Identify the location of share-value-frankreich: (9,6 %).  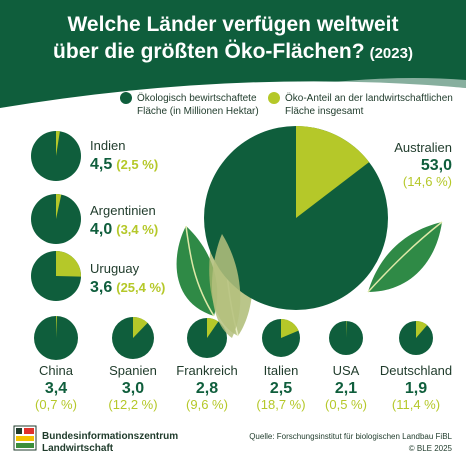
(207, 404).